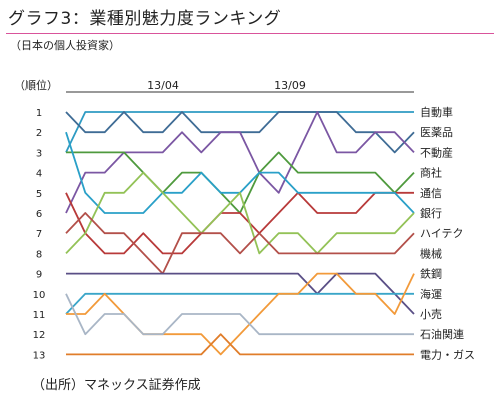  Describe the element at coordinates (163, 85) in the screenshot. I see `period-label: 13/04` at that location.